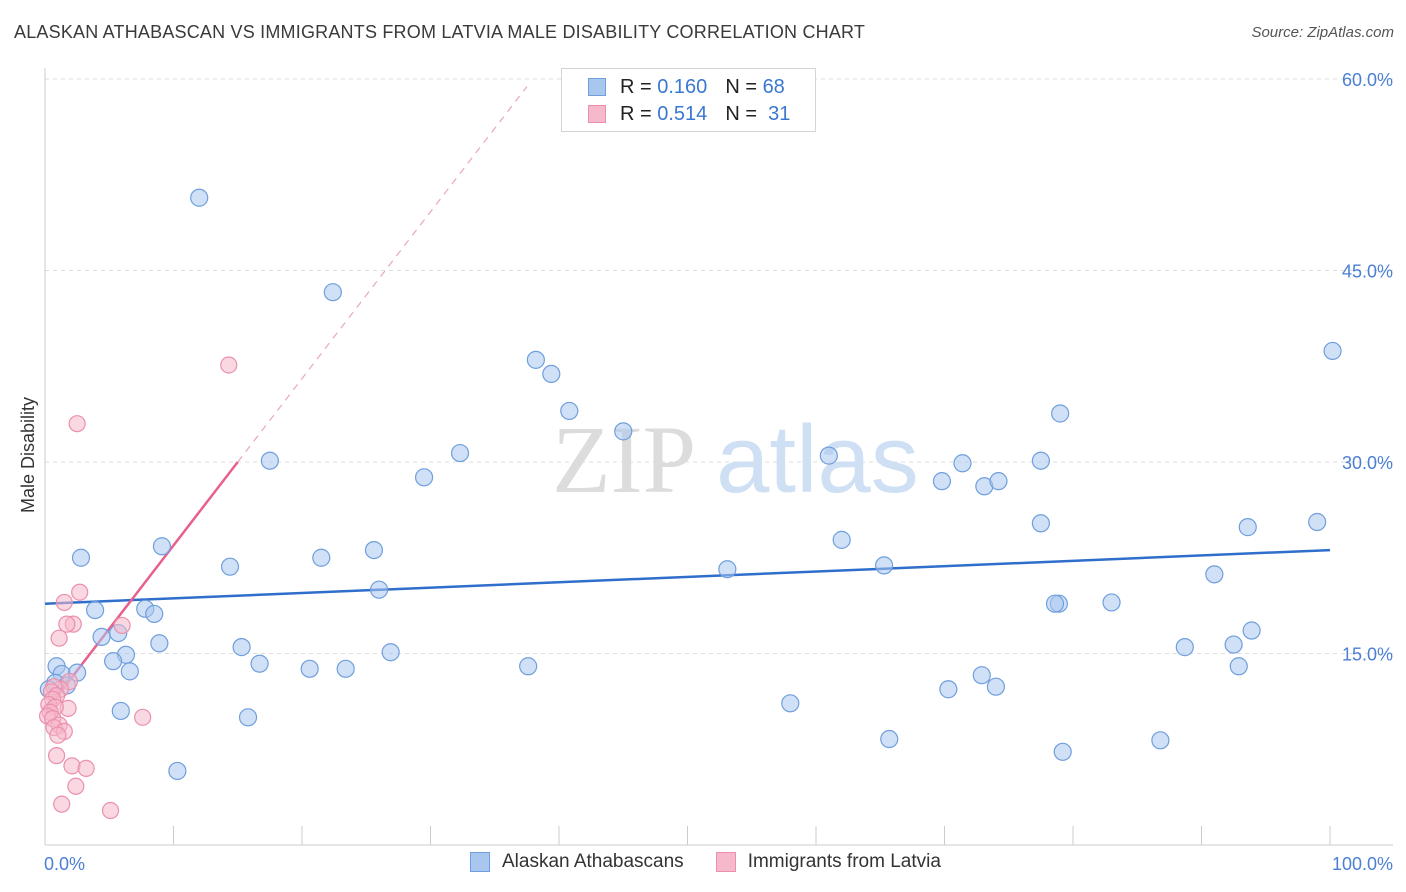 The height and width of the screenshot is (892, 1406). Describe the element at coordinates (817, 459) in the screenshot. I see `watermark-atlas: atlas` at that location.